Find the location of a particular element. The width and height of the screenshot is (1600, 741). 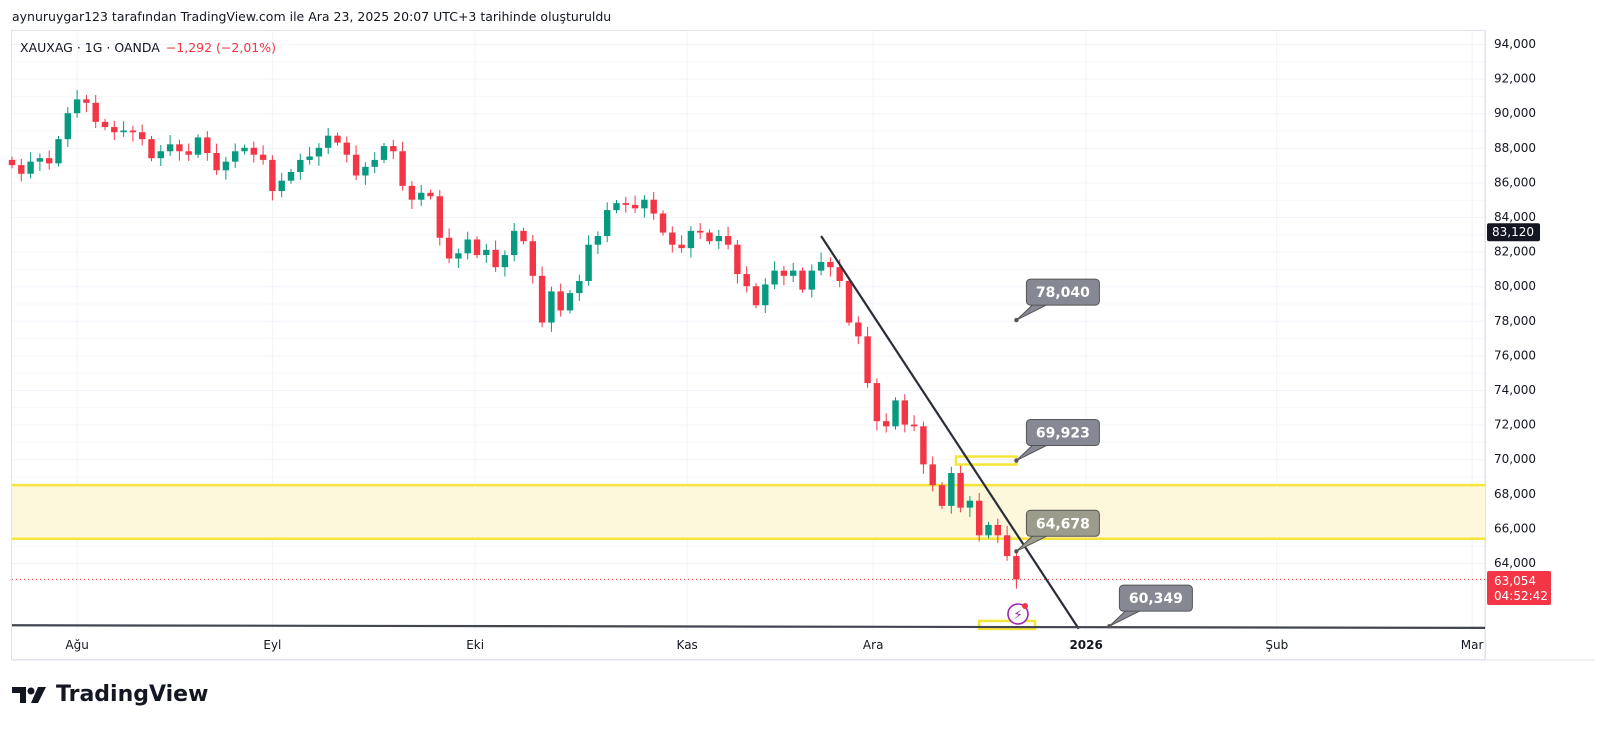

tradingview-logo: TradingView is located at coordinates (110, 694).